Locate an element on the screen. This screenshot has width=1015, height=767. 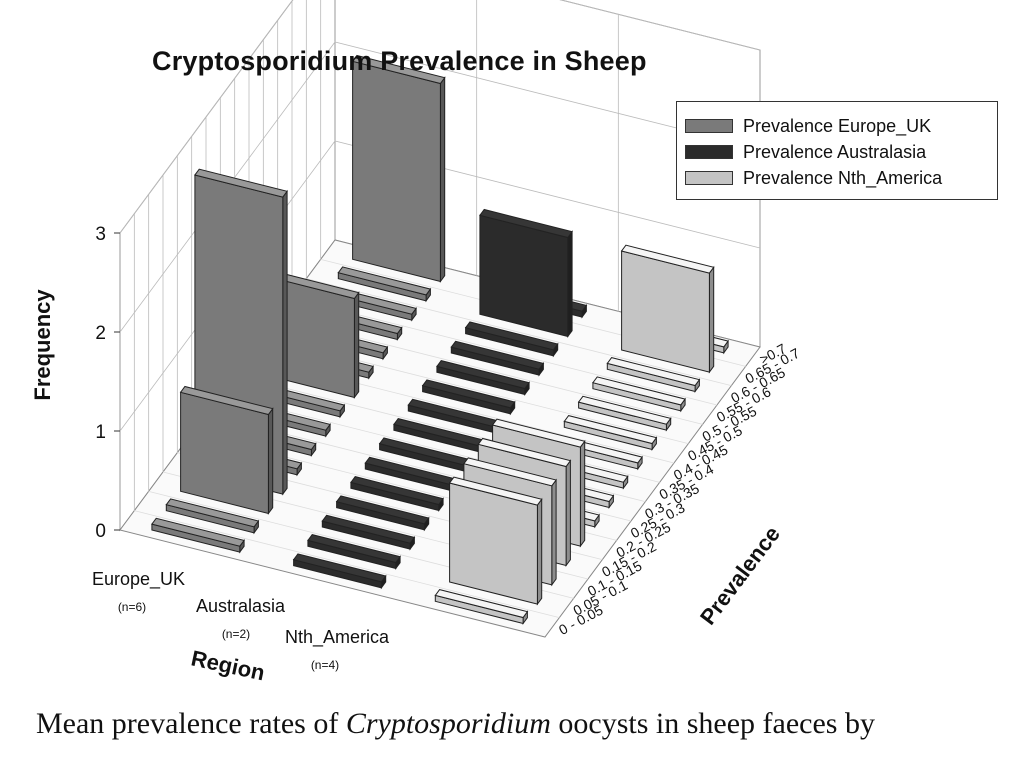
y-tick-label: 1 is located at coordinates (100, 432).